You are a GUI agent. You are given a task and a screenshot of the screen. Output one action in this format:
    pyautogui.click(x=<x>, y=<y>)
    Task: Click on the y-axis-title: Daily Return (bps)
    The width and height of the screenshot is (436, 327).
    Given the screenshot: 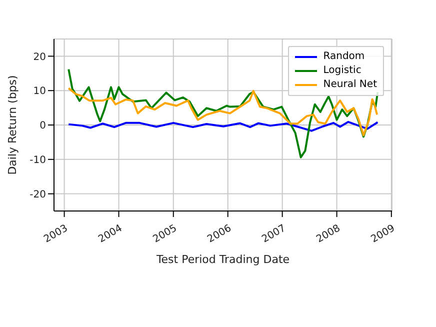 What is the action you would take?
    pyautogui.click(x=12, y=125)
    